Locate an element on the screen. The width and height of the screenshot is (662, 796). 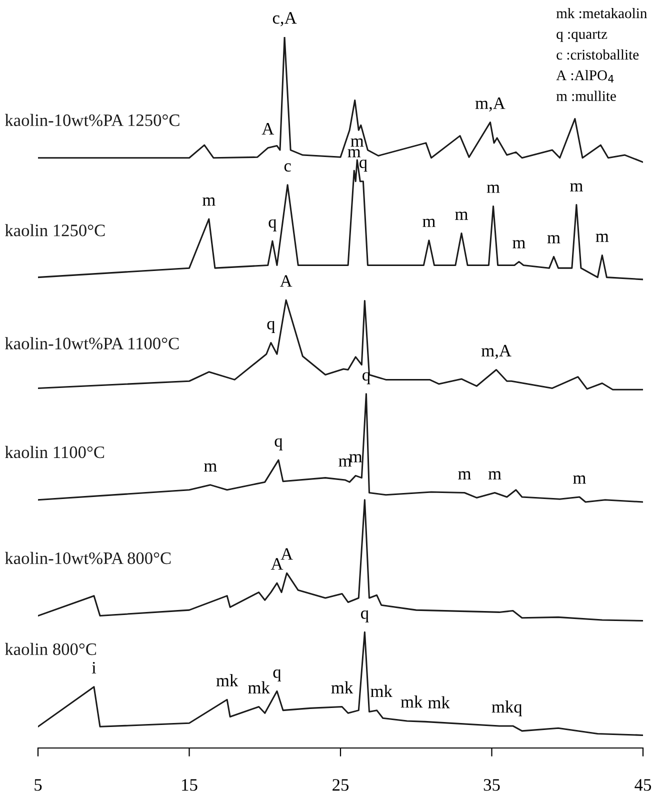
x-tick-label: 45 is located at coordinates (642, 785).